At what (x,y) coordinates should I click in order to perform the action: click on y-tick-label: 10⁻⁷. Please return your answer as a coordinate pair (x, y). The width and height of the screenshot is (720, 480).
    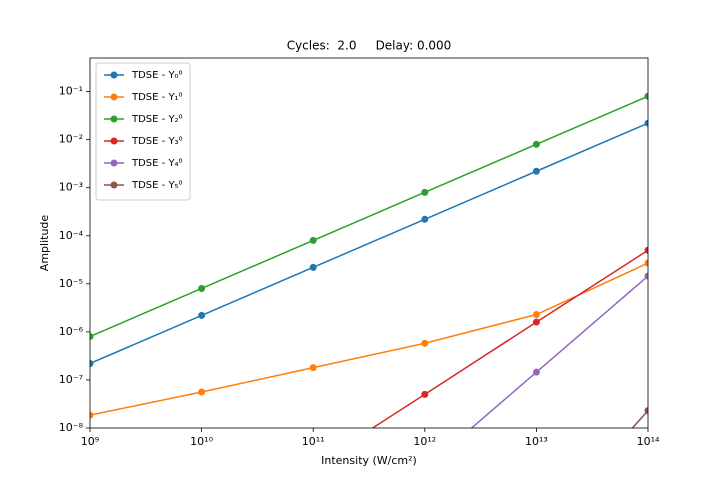
    Looking at the image, I should click on (71, 379).